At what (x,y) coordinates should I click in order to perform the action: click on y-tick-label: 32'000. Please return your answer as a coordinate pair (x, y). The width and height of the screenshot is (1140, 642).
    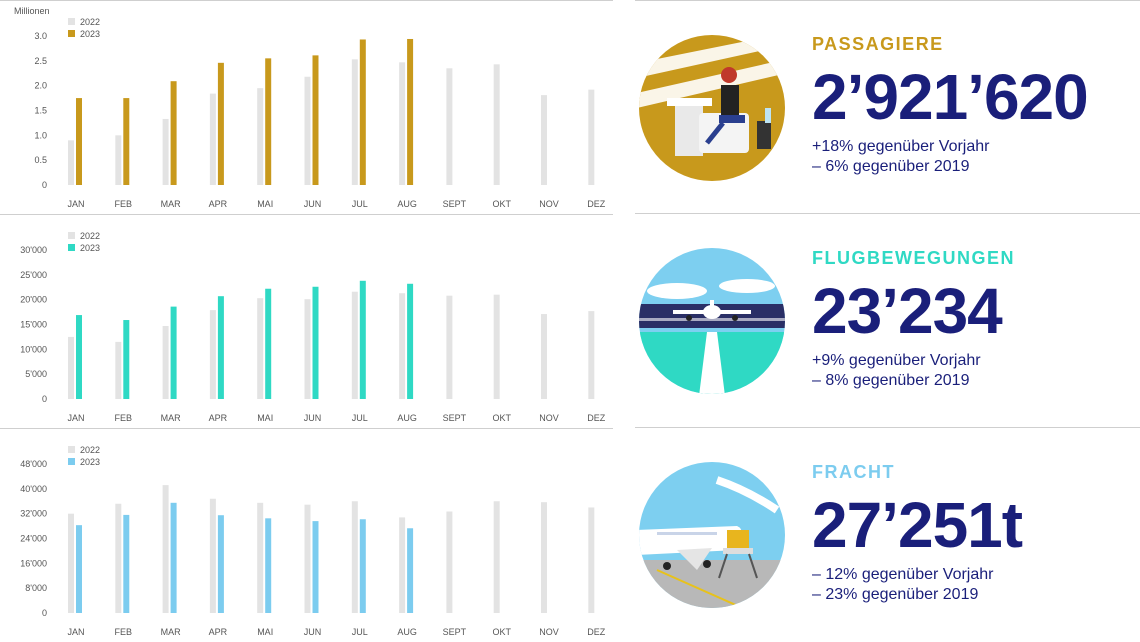
    Looking at the image, I should click on (33, 514).